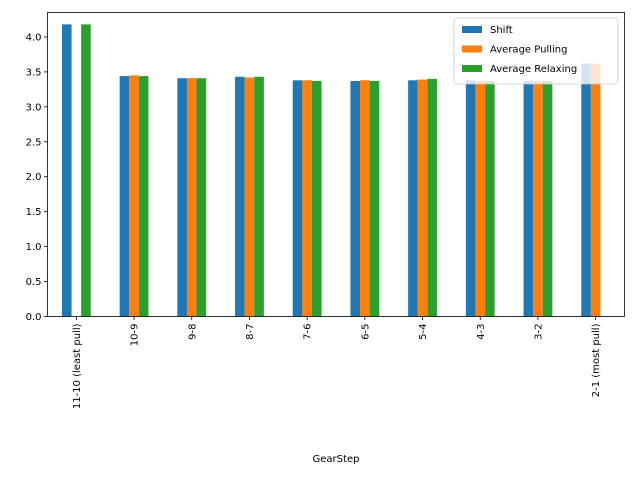 The width and height of the screenshot is (640, 480). What do you see at coordinates (34, 177) in the screenshot?
I see `y-tick-label: 2.0` at bounding box center [34, 177].